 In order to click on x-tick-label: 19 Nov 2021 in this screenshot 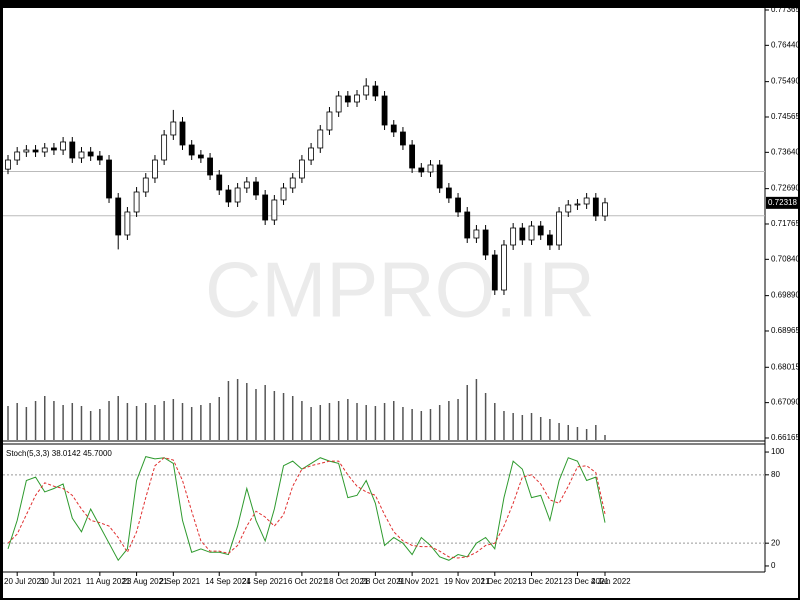, I will do `click(467, 581)`.